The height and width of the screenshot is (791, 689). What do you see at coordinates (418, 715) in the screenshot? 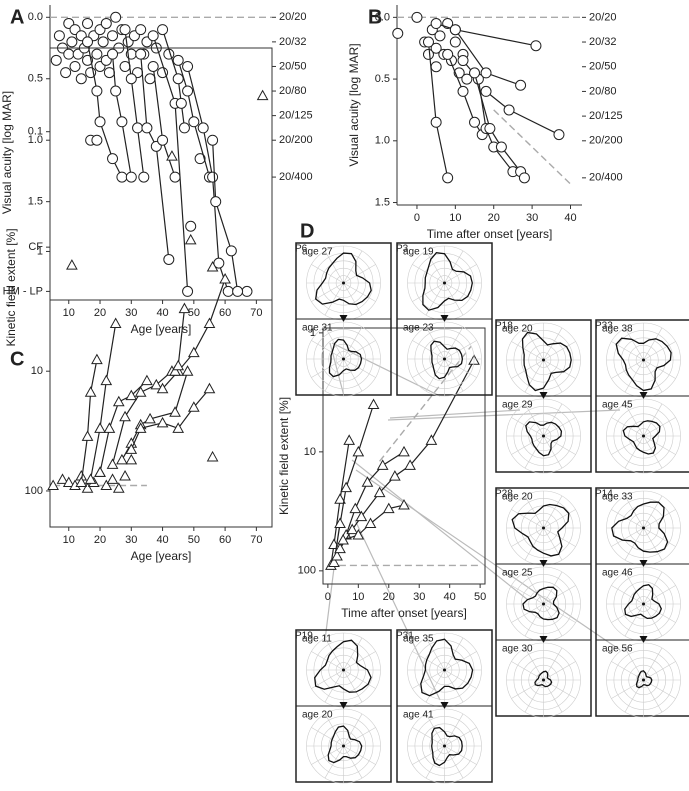
I see `age-label: age 41` at bounding box center [418, 715].